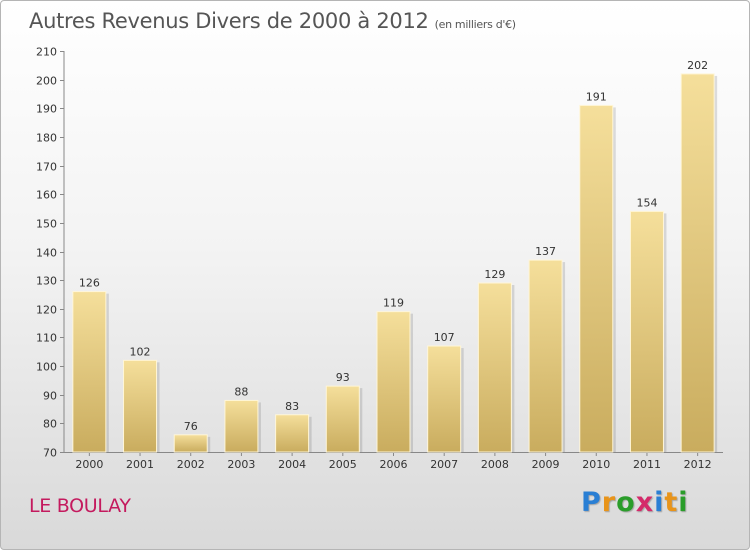 This screenshot has height=550, width=750. Describe the element at coordinates (46, 195) in the screenshot. I see `y-tick-label: 160` at that location.